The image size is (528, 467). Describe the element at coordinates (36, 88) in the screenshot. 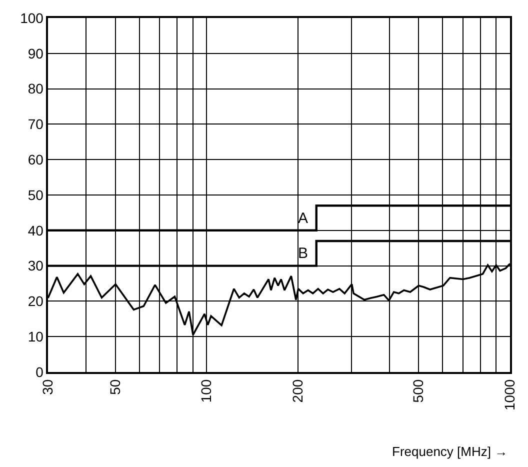

I see `y-tick-label: 80` at that location.